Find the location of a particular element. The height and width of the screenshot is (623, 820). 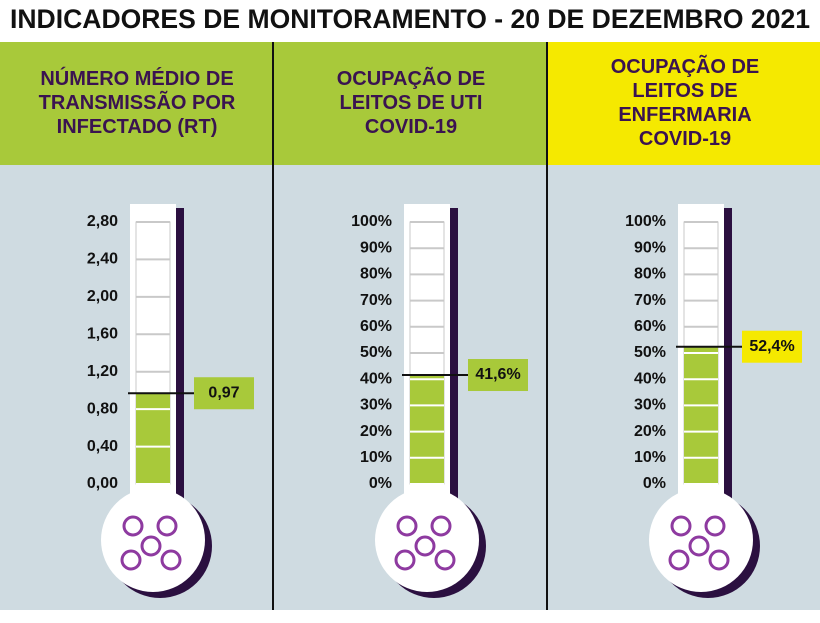

y-tick-label: 1,20 is located at coordinates (102, 371).